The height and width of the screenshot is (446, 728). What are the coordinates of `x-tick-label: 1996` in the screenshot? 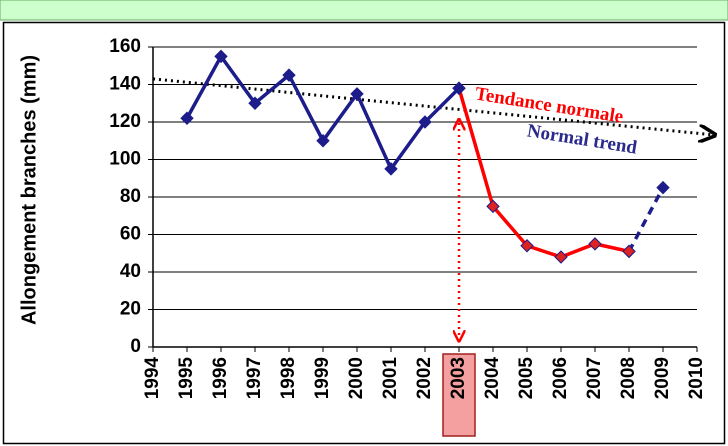 It's located at (220, 378).